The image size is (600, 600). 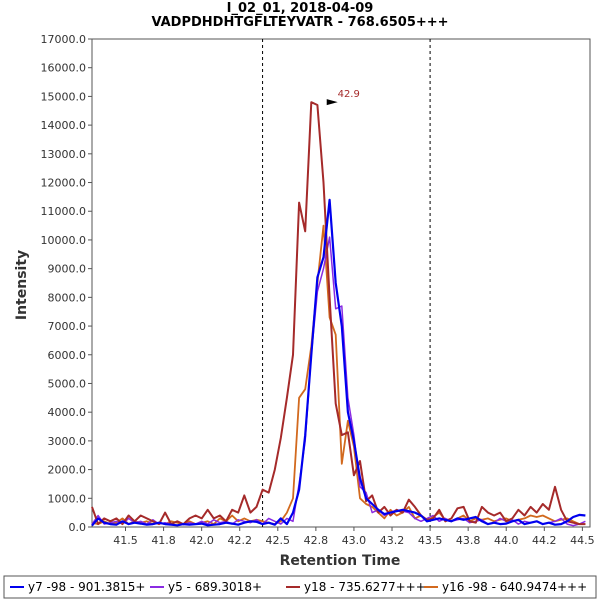 I want to click on legend-label-3: y16 -98 - 640.9474+++, so click(x=514, y=587).